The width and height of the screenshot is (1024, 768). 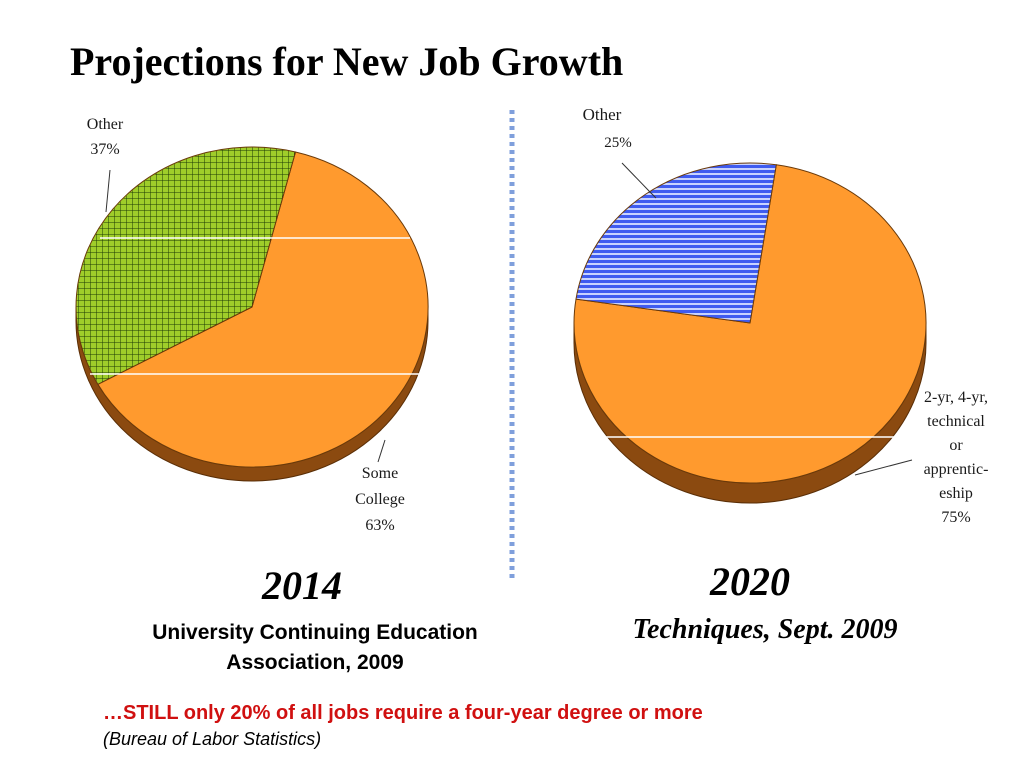 What do you see at coordinates (381, 451) in the screenshot?
I see `leader-line-some-college` at bounding box center [381, 451].